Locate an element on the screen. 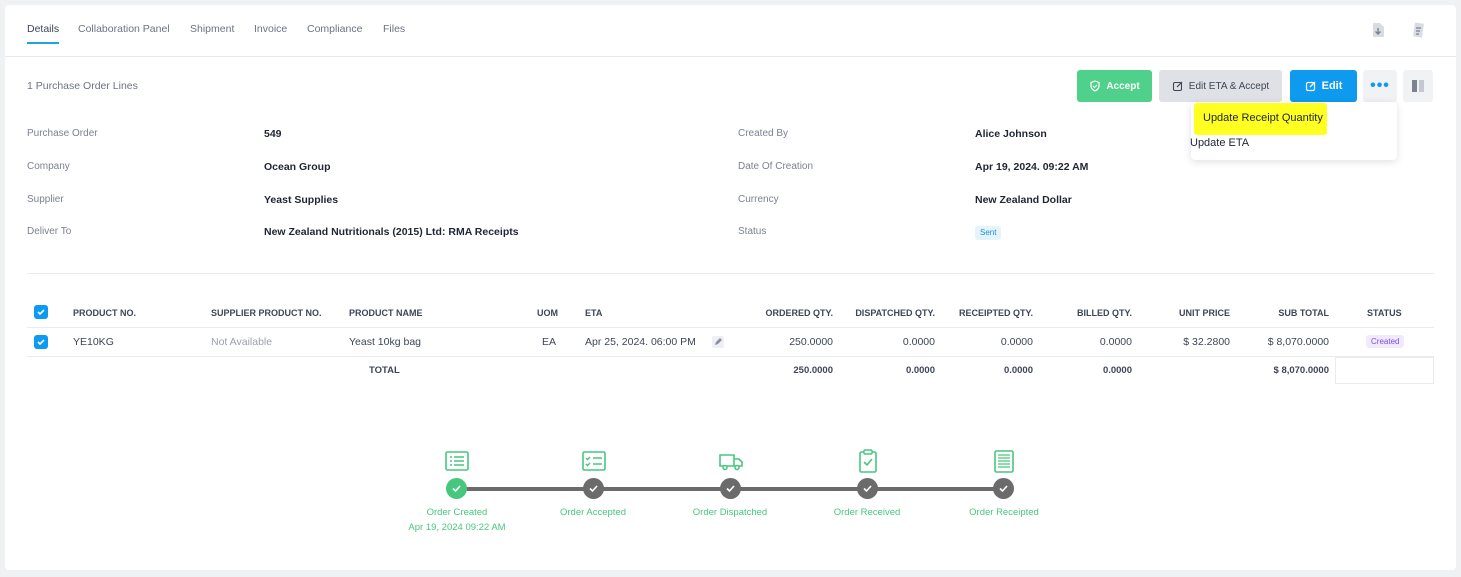 The height and width of the screenshot is (577, 1461). shield-check-icon is located at coordinates (1095, 86).